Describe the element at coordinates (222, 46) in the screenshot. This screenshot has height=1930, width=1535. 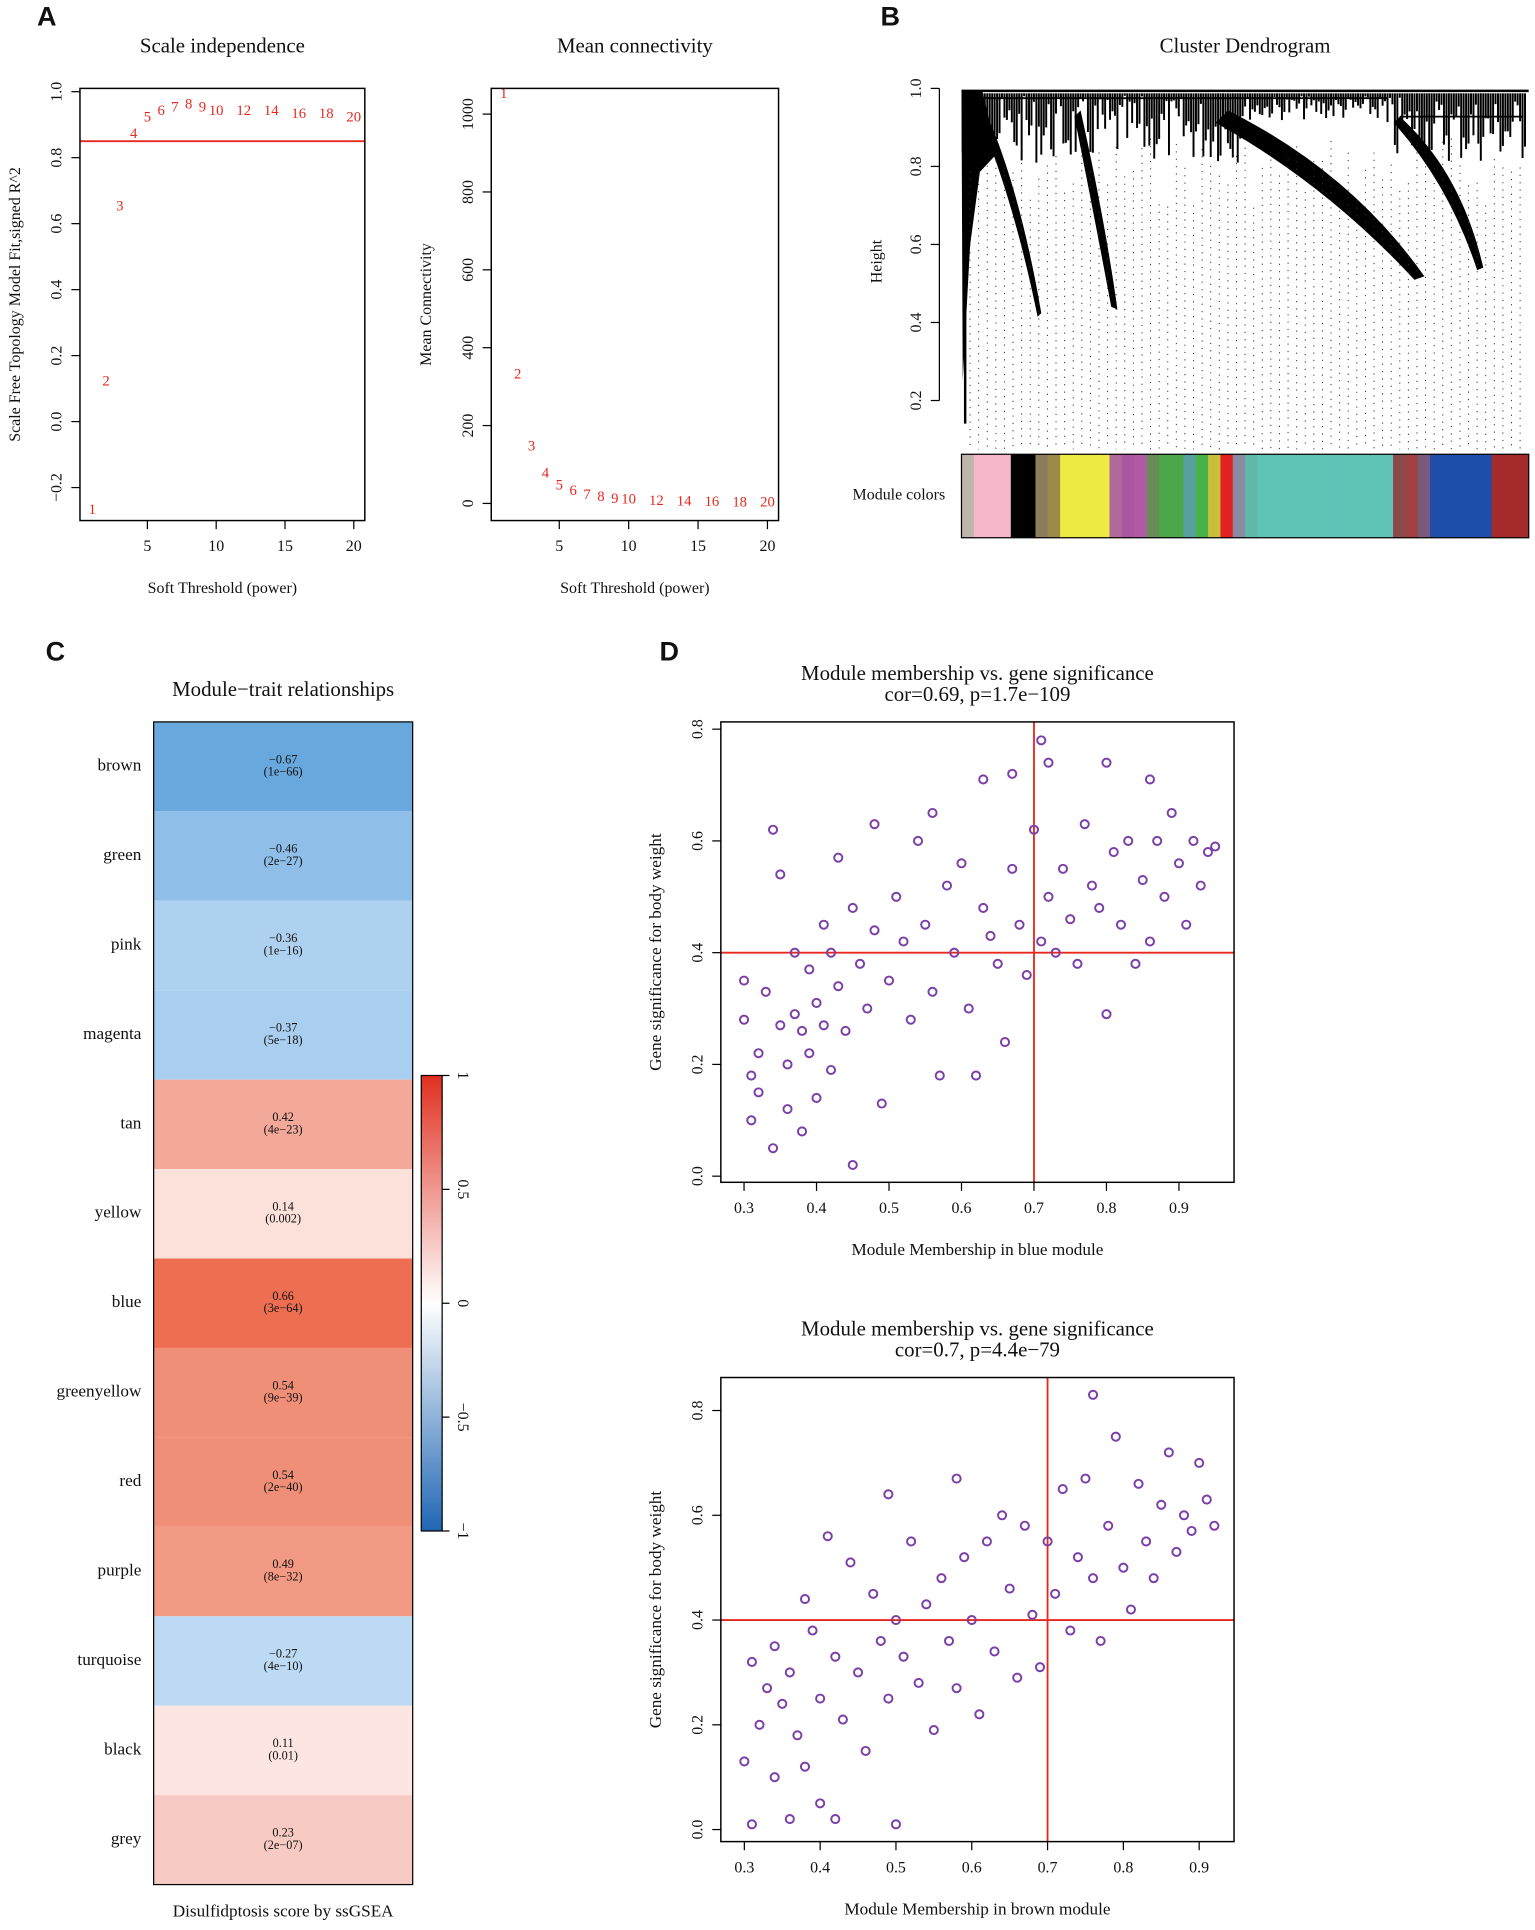
I see `chart-title: Scale independence` at that location.